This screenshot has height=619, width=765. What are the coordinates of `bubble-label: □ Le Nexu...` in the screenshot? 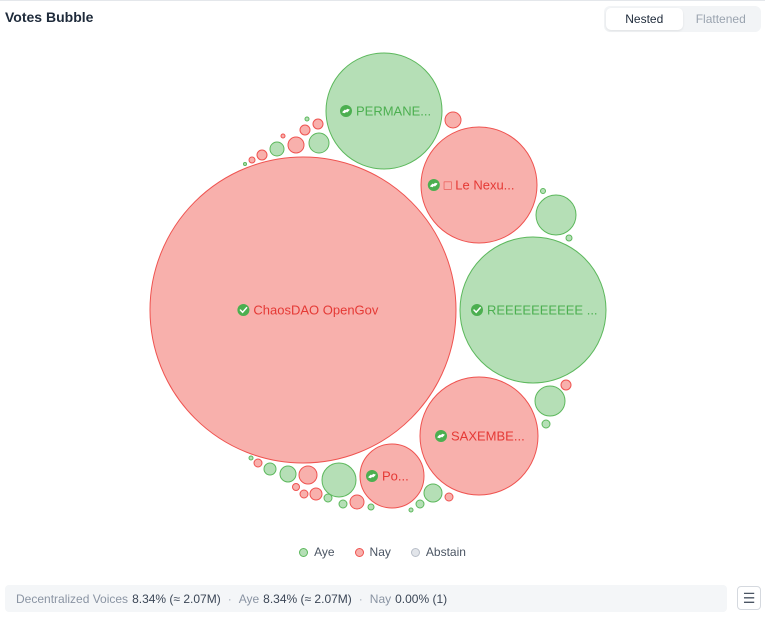 It's located at (479, 185).